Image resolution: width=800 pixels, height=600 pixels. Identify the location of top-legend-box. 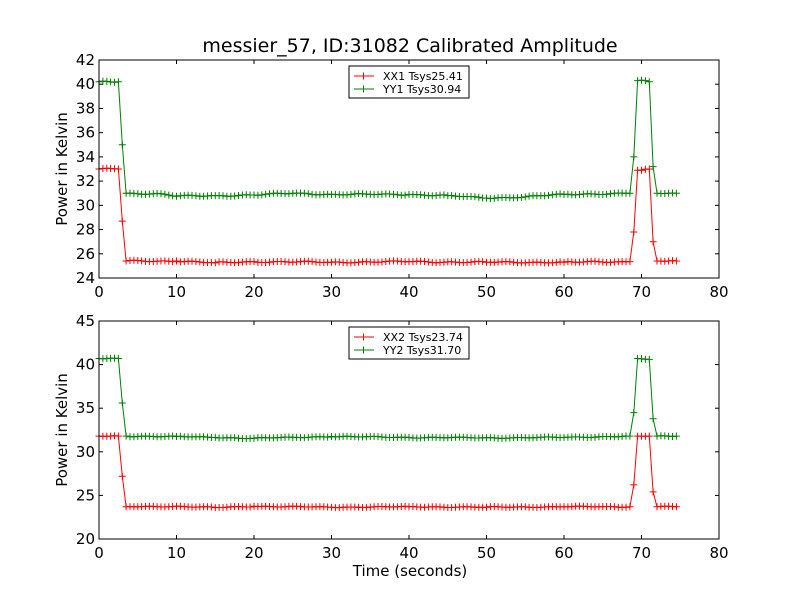
(409, 82).